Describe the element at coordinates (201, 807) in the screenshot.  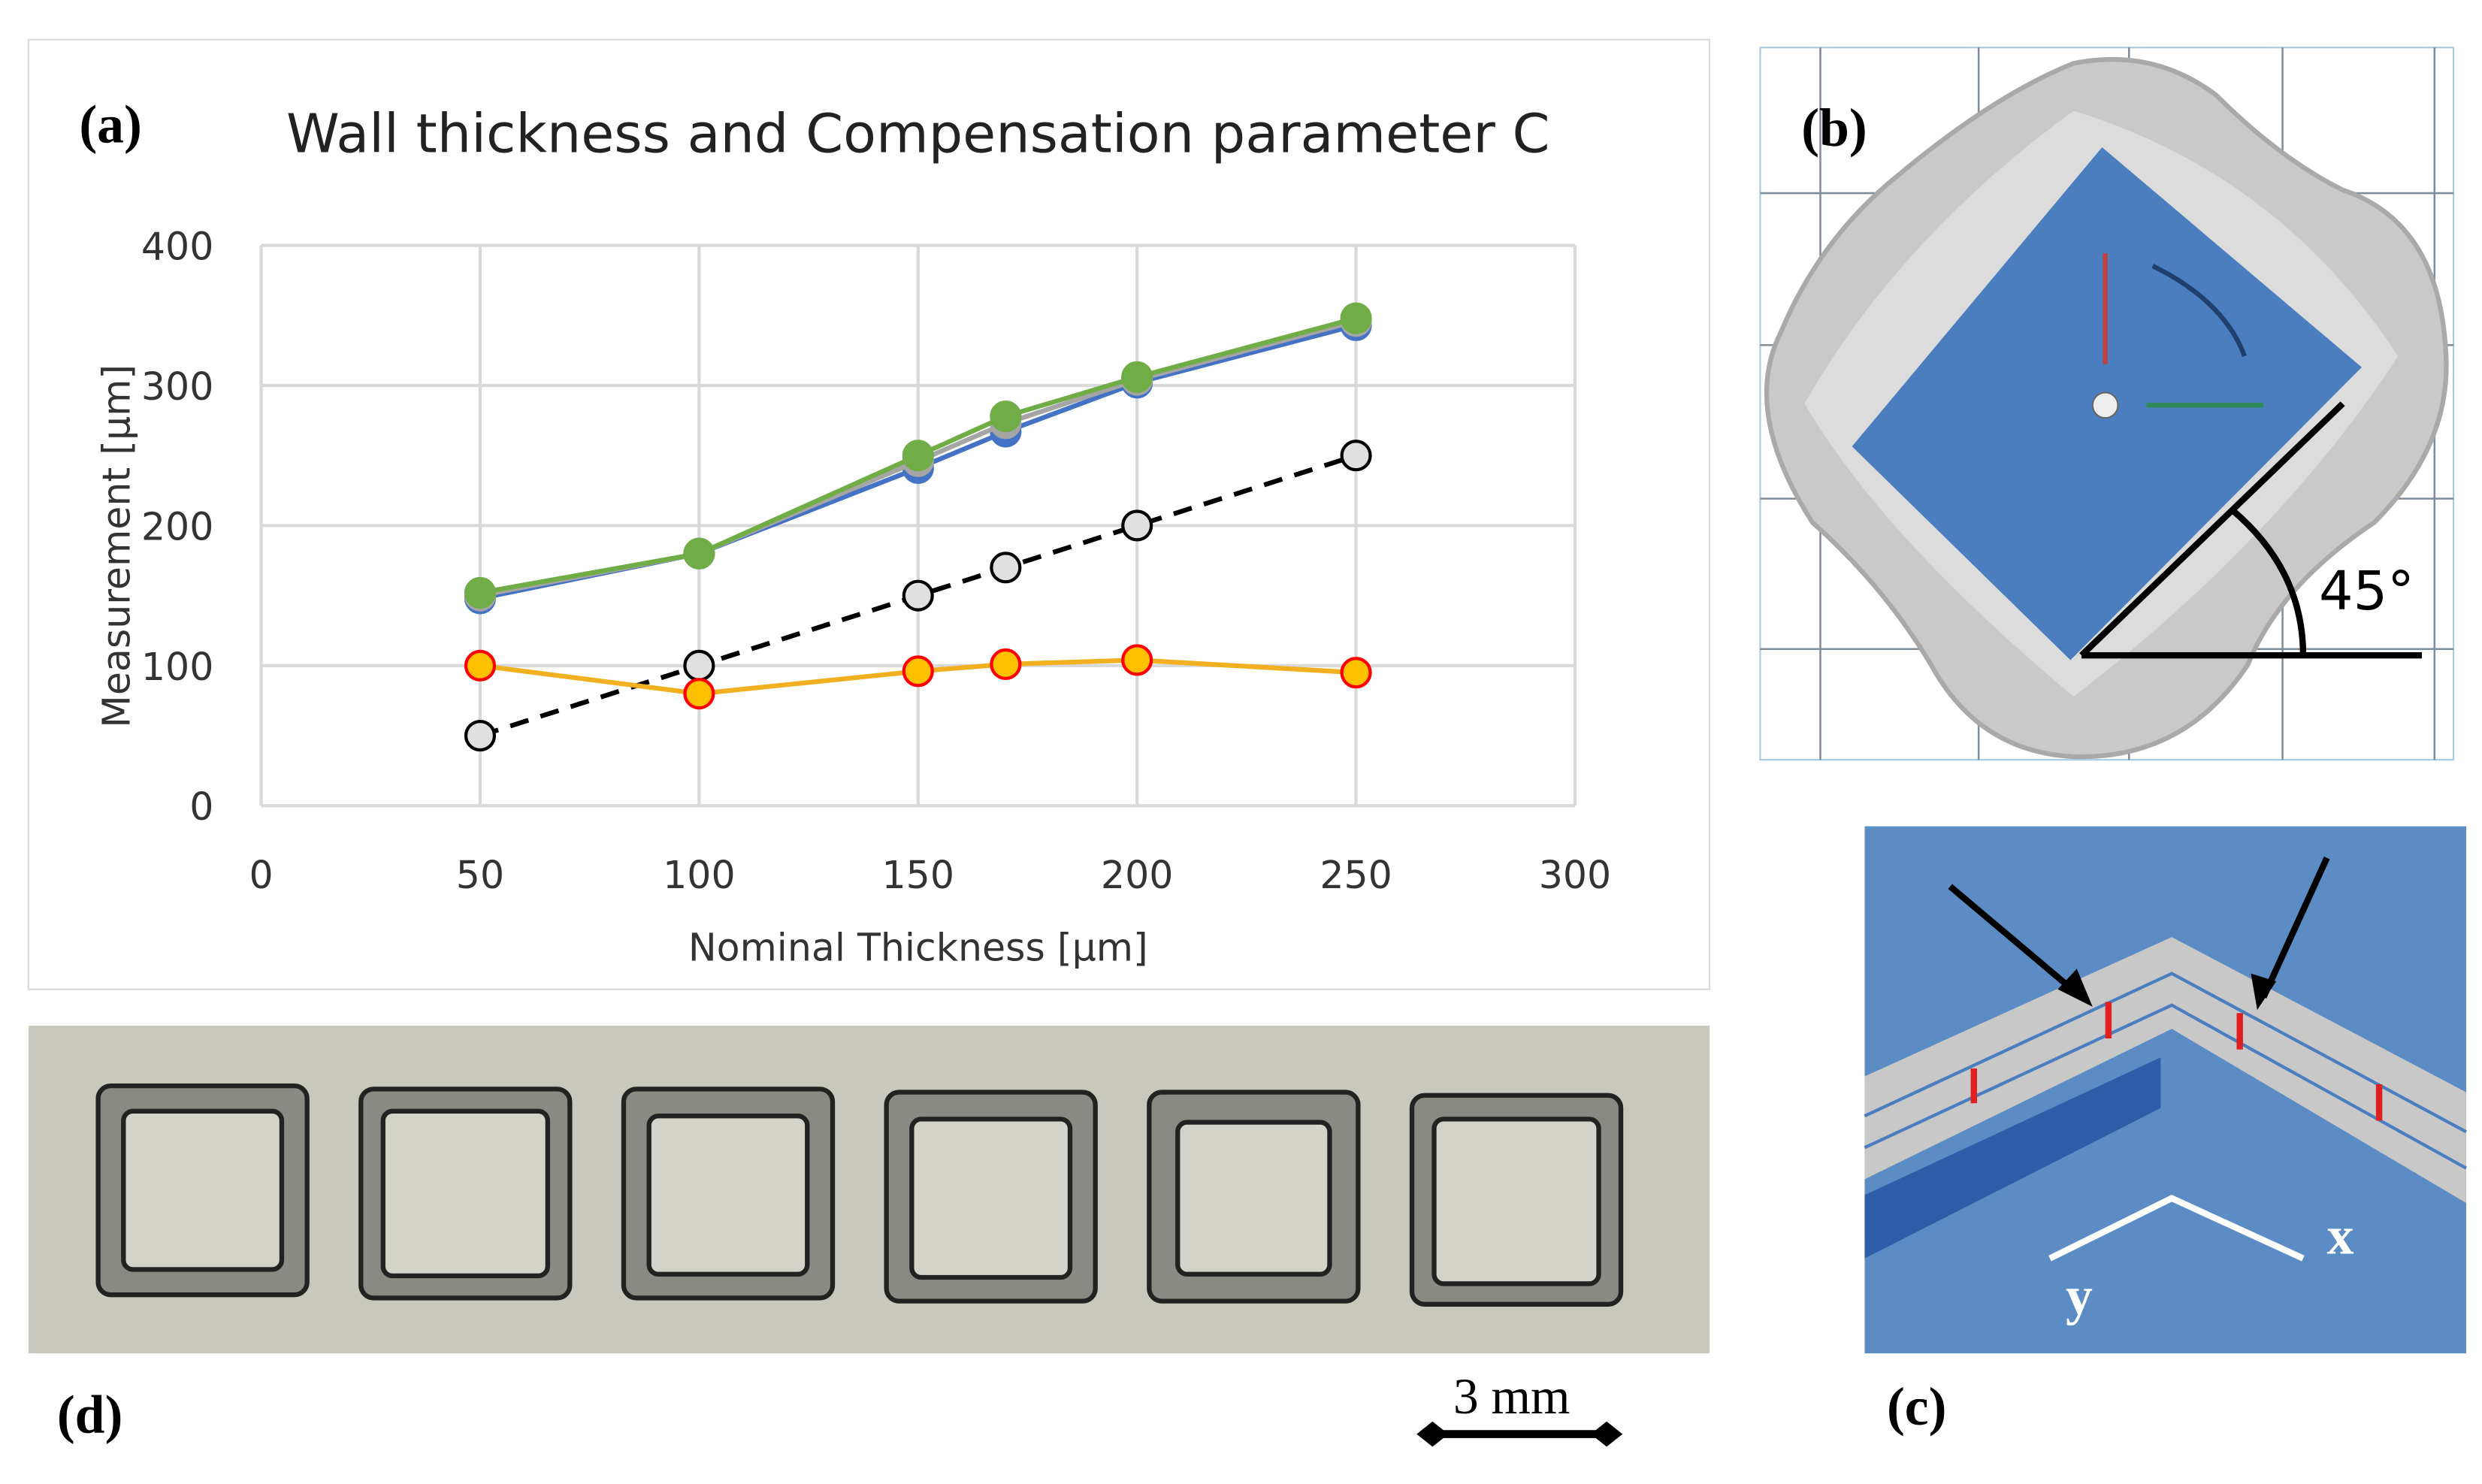
I see `y-tick-label: 0` at that location.